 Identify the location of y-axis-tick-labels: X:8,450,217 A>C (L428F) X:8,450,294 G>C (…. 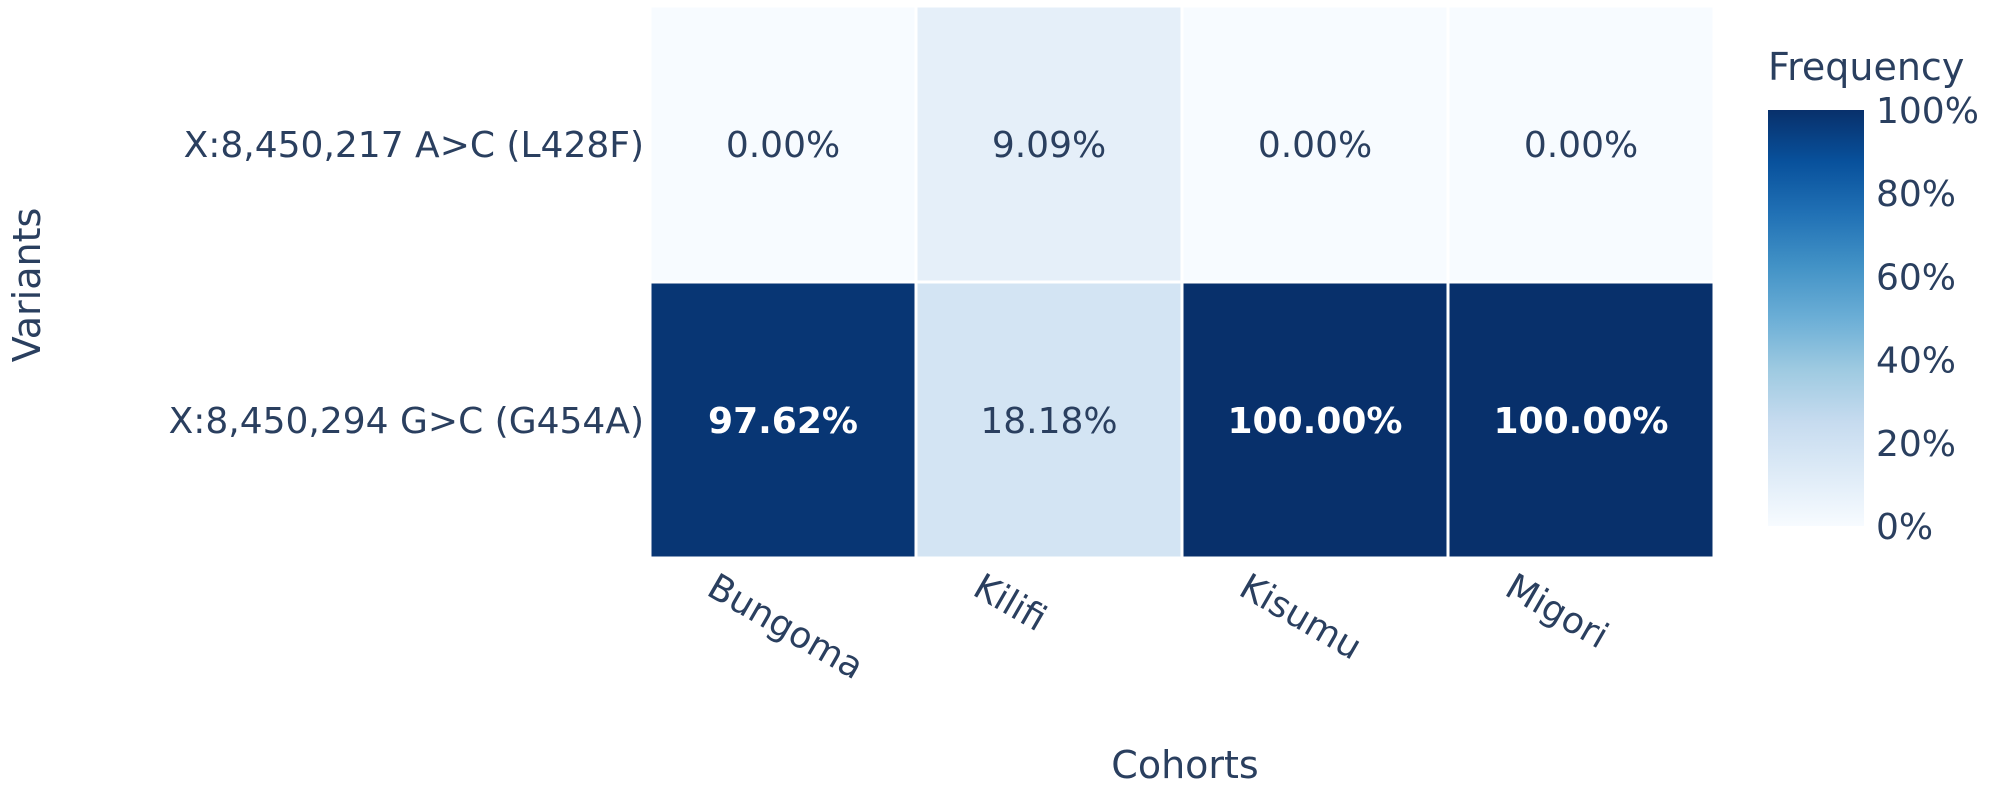
(406, 283).